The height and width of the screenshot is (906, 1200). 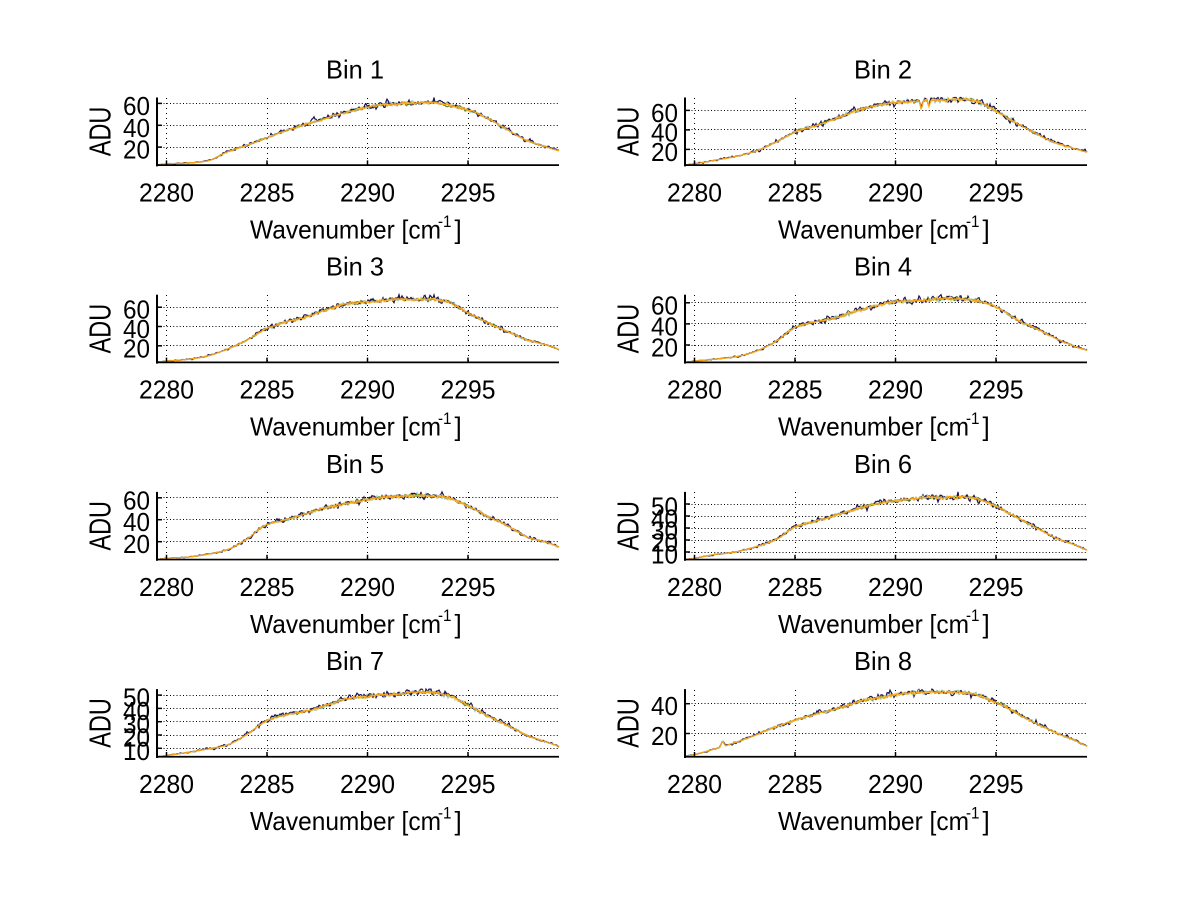 I want to click on svg-text: Bin 2, so click(x=883, y=70).